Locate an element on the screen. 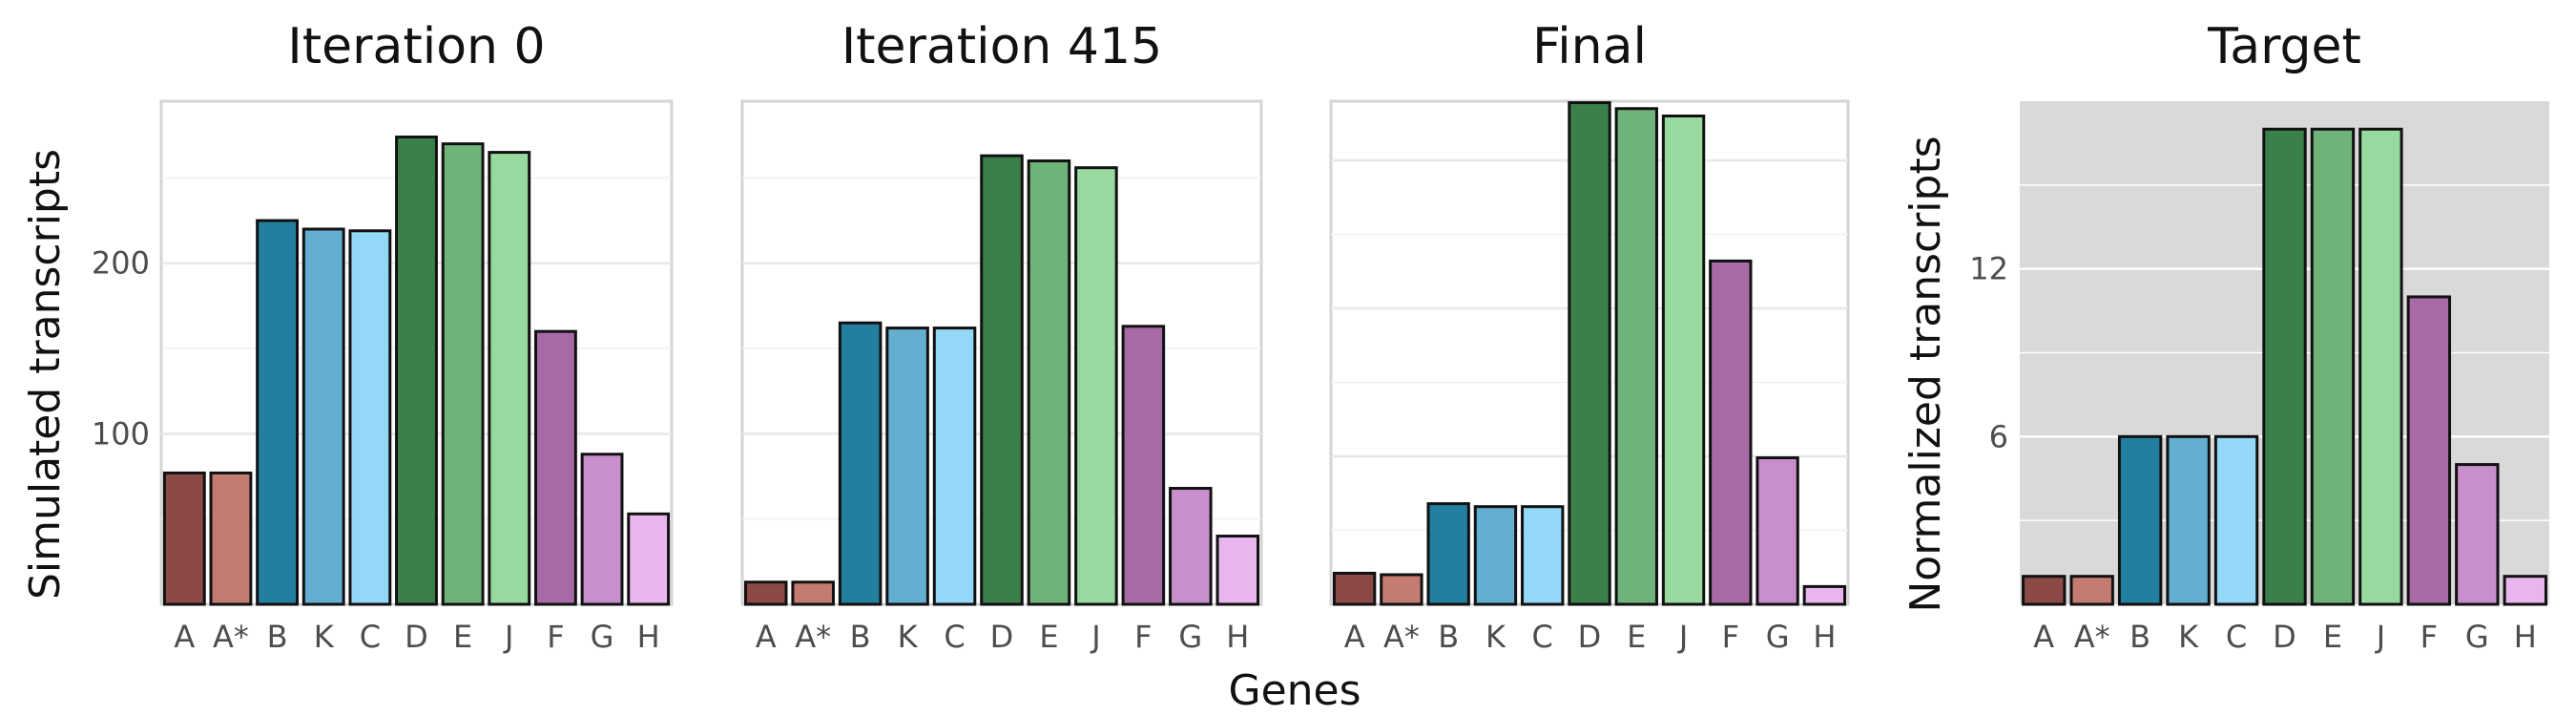 The image size is (2576, 716). y-tick-label: 6 is located at coordinates (1998, 436).